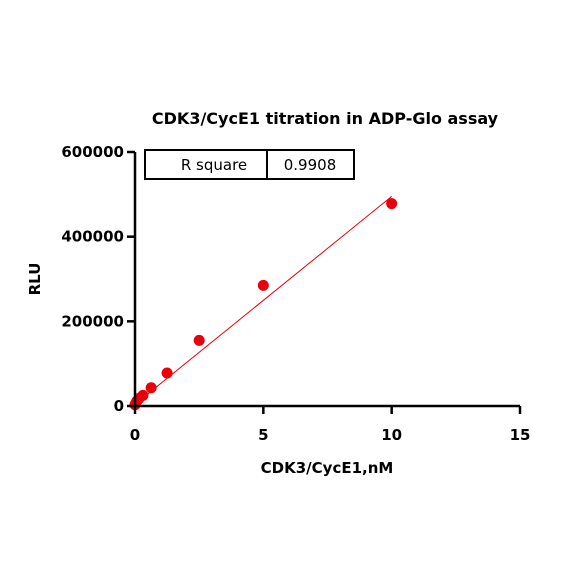  Describe the element at coordinates (35, 279) in the screenshot. I see `y-axis-label: RLU` at that location.